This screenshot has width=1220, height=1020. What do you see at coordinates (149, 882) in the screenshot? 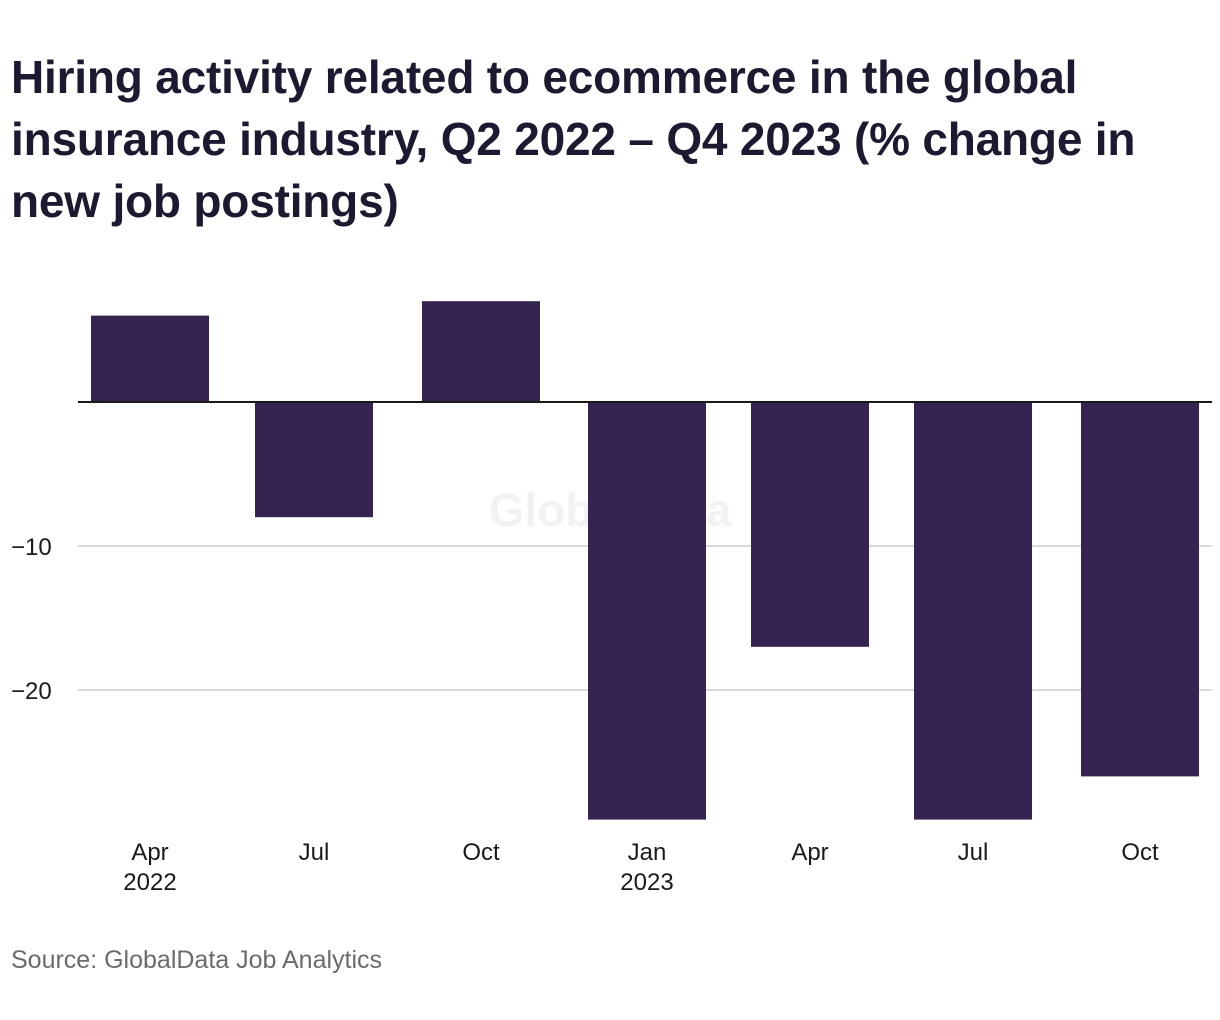
I see `x-tick-year-label: 2022` at bounding box center [149, 882].